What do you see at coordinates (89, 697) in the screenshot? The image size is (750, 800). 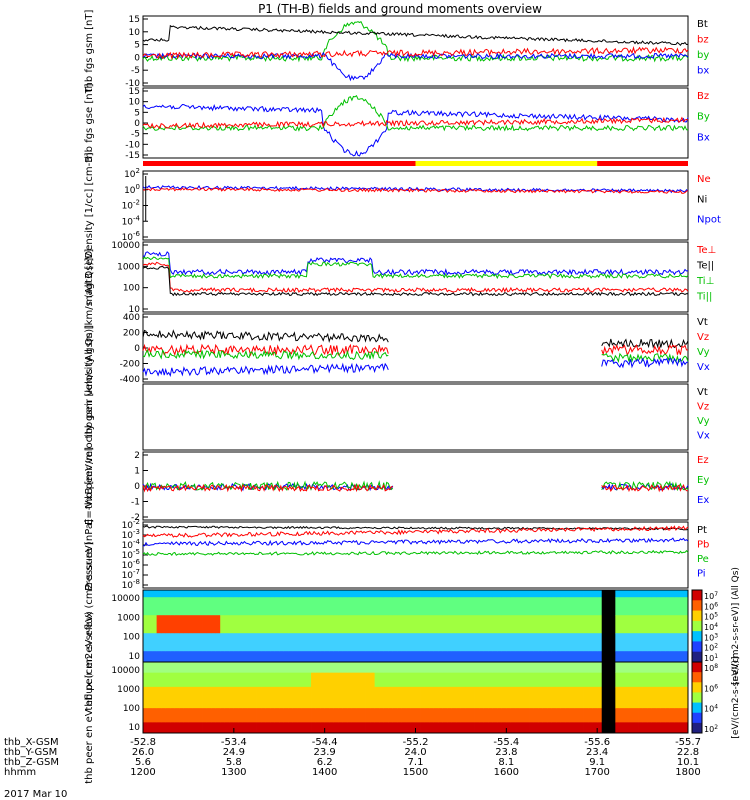 I see `y-axis-label: thb peer en eV eflux (cm2-s-sr-eV)` at bounding box center [89, 697].